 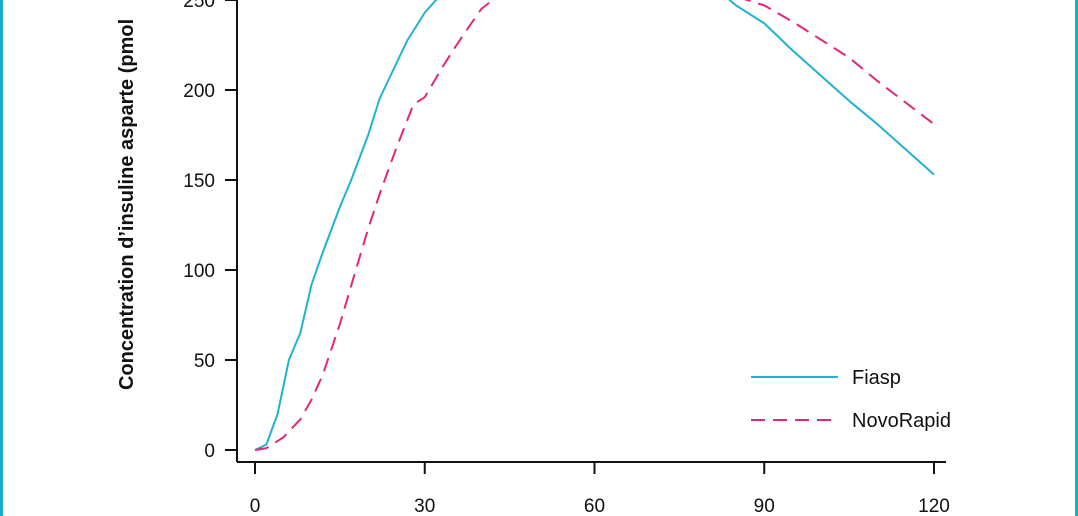 I want to click on frame-border-right, so click(x=1076, y=258).